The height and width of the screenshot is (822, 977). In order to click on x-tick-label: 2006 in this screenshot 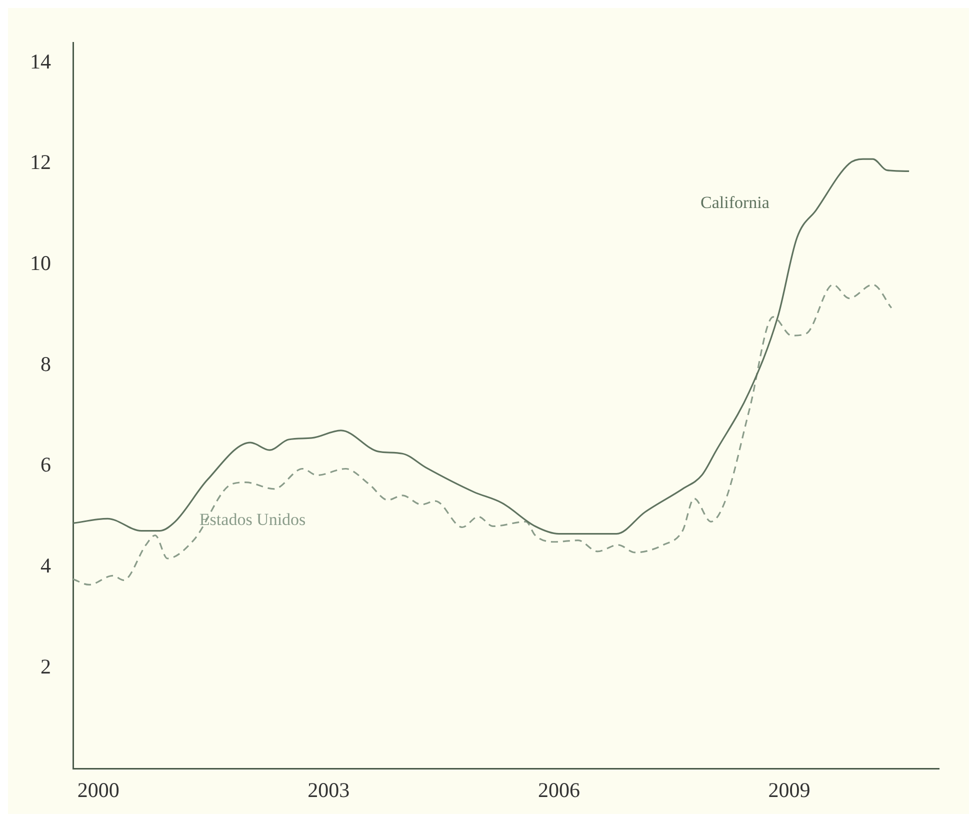, I will do `click(559, 790)`.